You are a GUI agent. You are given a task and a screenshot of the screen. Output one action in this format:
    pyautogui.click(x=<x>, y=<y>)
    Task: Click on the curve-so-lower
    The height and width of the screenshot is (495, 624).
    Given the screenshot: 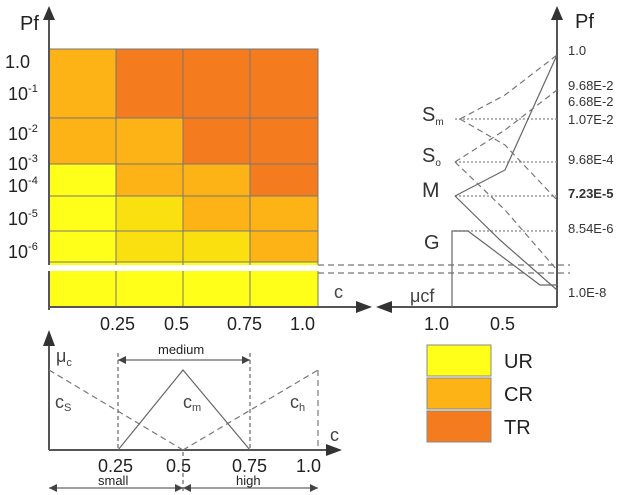 What is the action you would take?
    pyautogui.click(x=506, y=216)
    